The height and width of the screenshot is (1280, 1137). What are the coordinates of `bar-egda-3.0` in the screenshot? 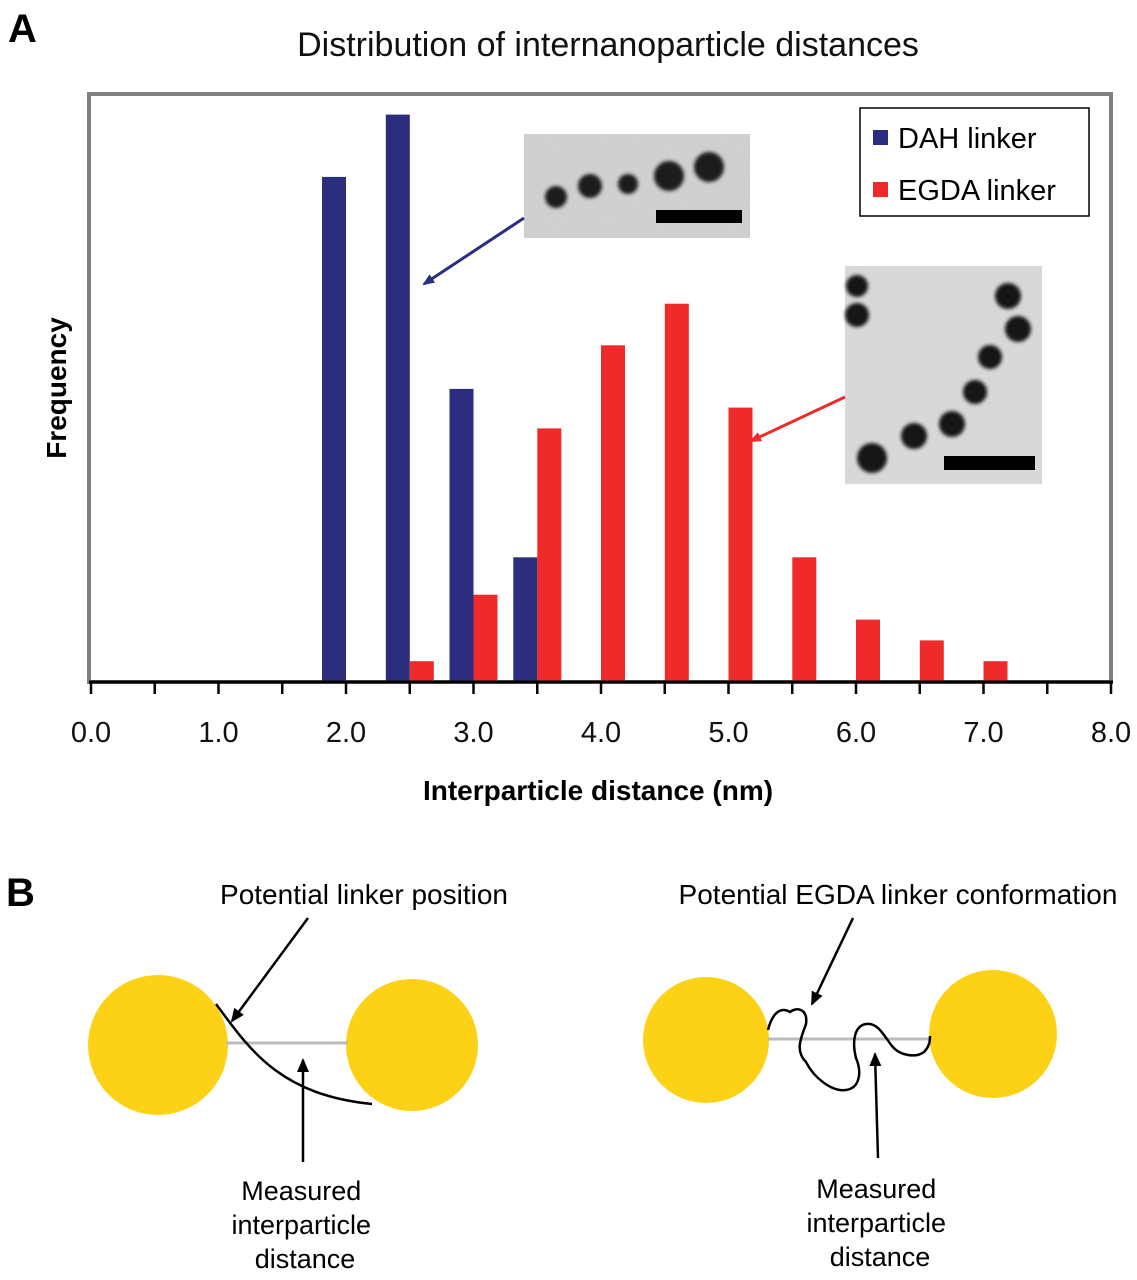 It's located at (485, 638).